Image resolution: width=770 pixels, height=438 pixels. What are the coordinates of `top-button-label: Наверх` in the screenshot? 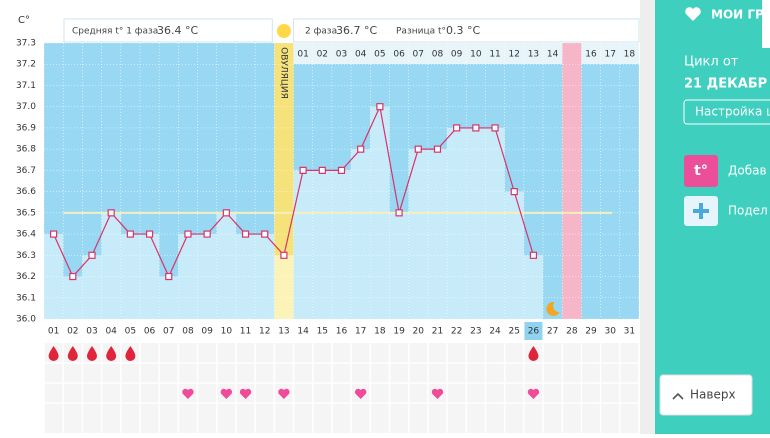 It's located at (713, 395).